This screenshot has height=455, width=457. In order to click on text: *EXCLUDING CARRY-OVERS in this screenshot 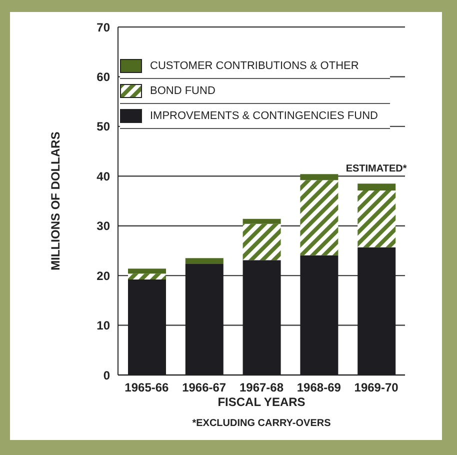, I will do `click(261, 423)`.